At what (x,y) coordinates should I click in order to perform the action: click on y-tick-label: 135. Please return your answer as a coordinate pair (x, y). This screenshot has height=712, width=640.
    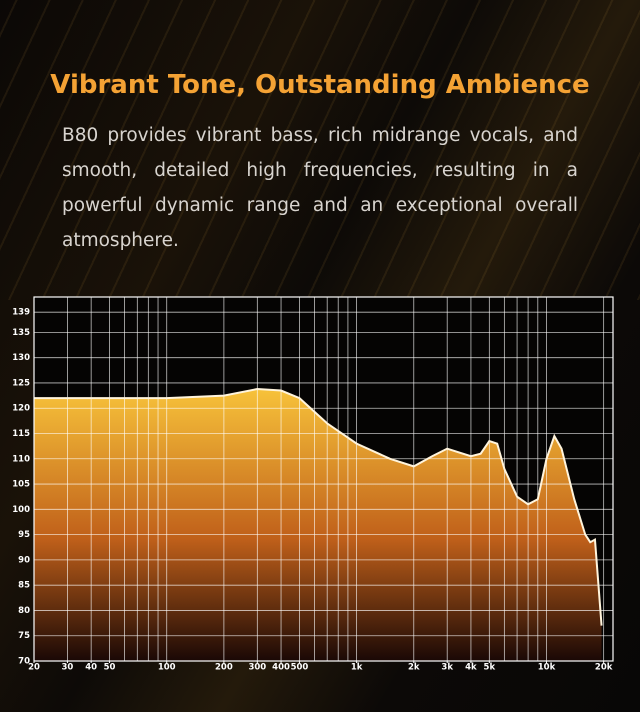
    Looking at the image, I should click on (21, 333).